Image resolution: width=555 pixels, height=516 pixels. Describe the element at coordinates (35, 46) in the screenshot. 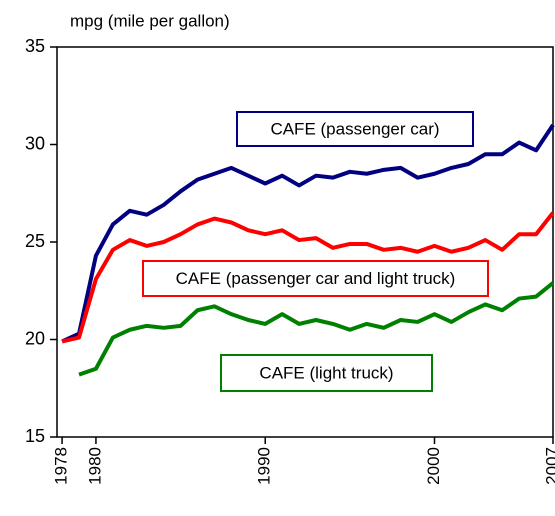

I see `y-tick-label: 35` at that location.